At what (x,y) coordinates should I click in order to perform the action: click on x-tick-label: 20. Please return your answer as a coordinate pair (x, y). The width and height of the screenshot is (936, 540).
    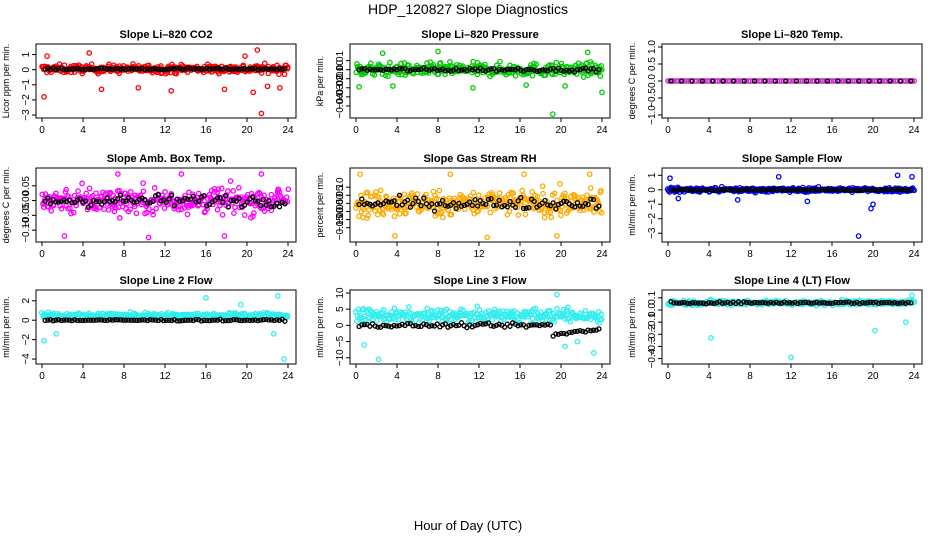
    Looking at the image, I should click on (561, 376).